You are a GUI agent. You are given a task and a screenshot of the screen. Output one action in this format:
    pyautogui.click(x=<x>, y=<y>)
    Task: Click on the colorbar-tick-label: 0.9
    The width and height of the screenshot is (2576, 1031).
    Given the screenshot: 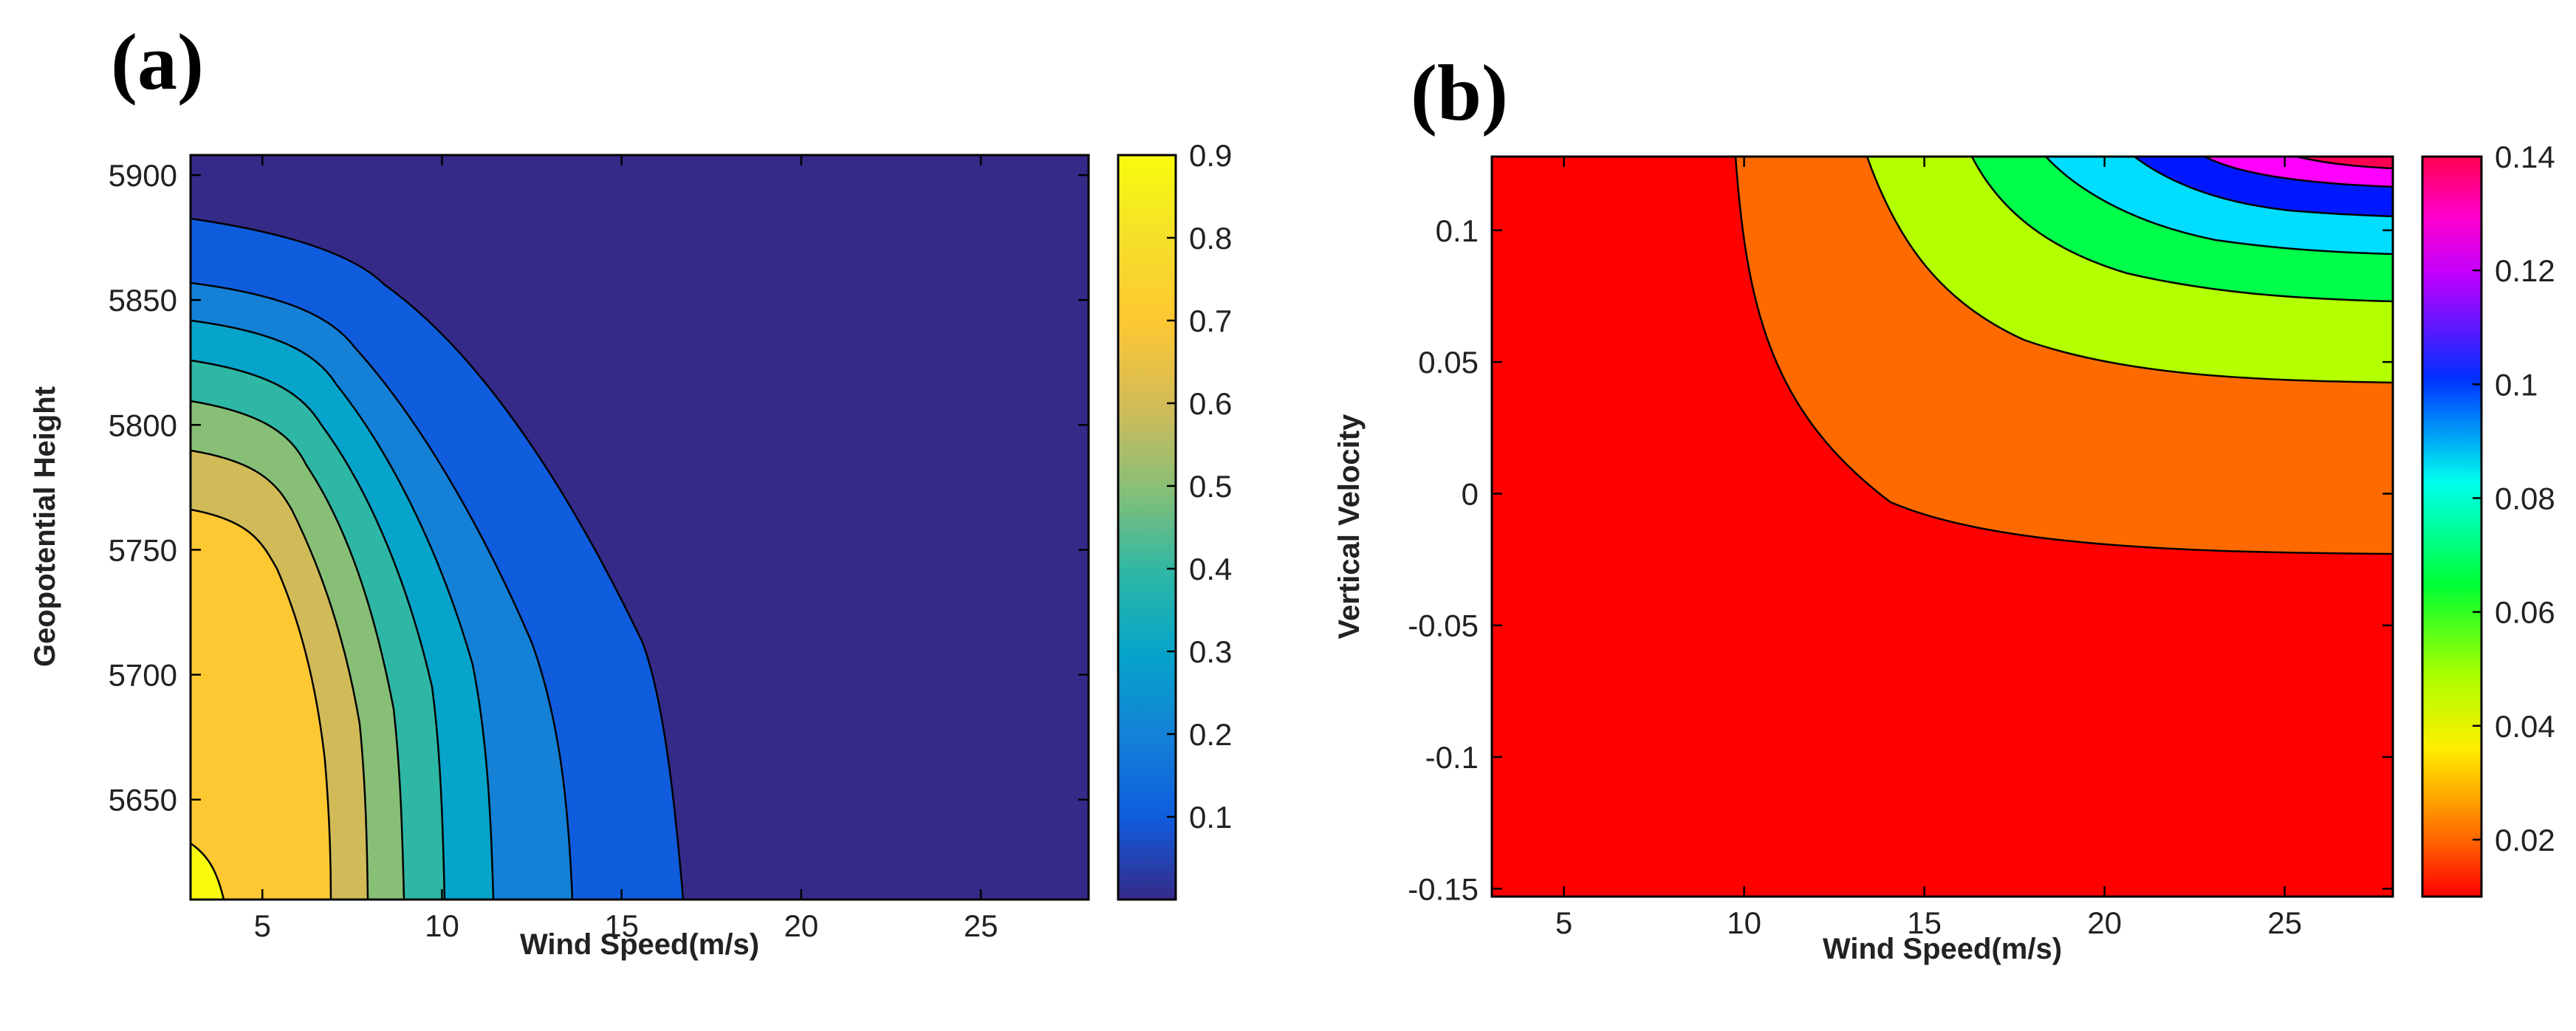 What is the action you would take?
    pyautogui.click(x=1210, y=156)
    